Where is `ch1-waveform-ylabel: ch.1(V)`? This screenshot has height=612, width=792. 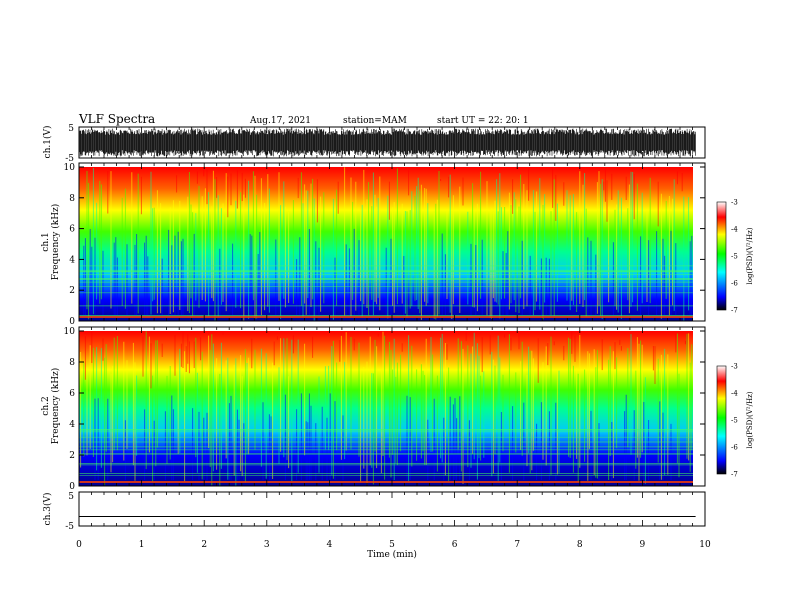 ch1-waveform-ylabel: ch.1(V) is located at coordinates (47, 142).